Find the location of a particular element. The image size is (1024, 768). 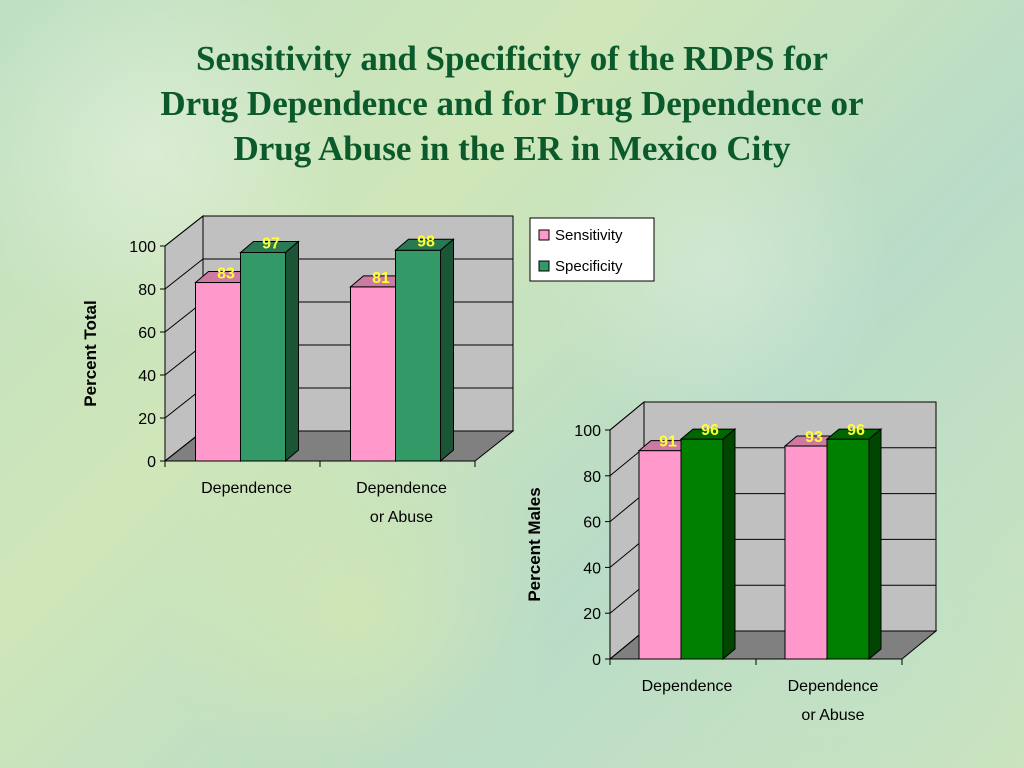

legend-swatch-sensitivity is located at coordinates (544, 235).